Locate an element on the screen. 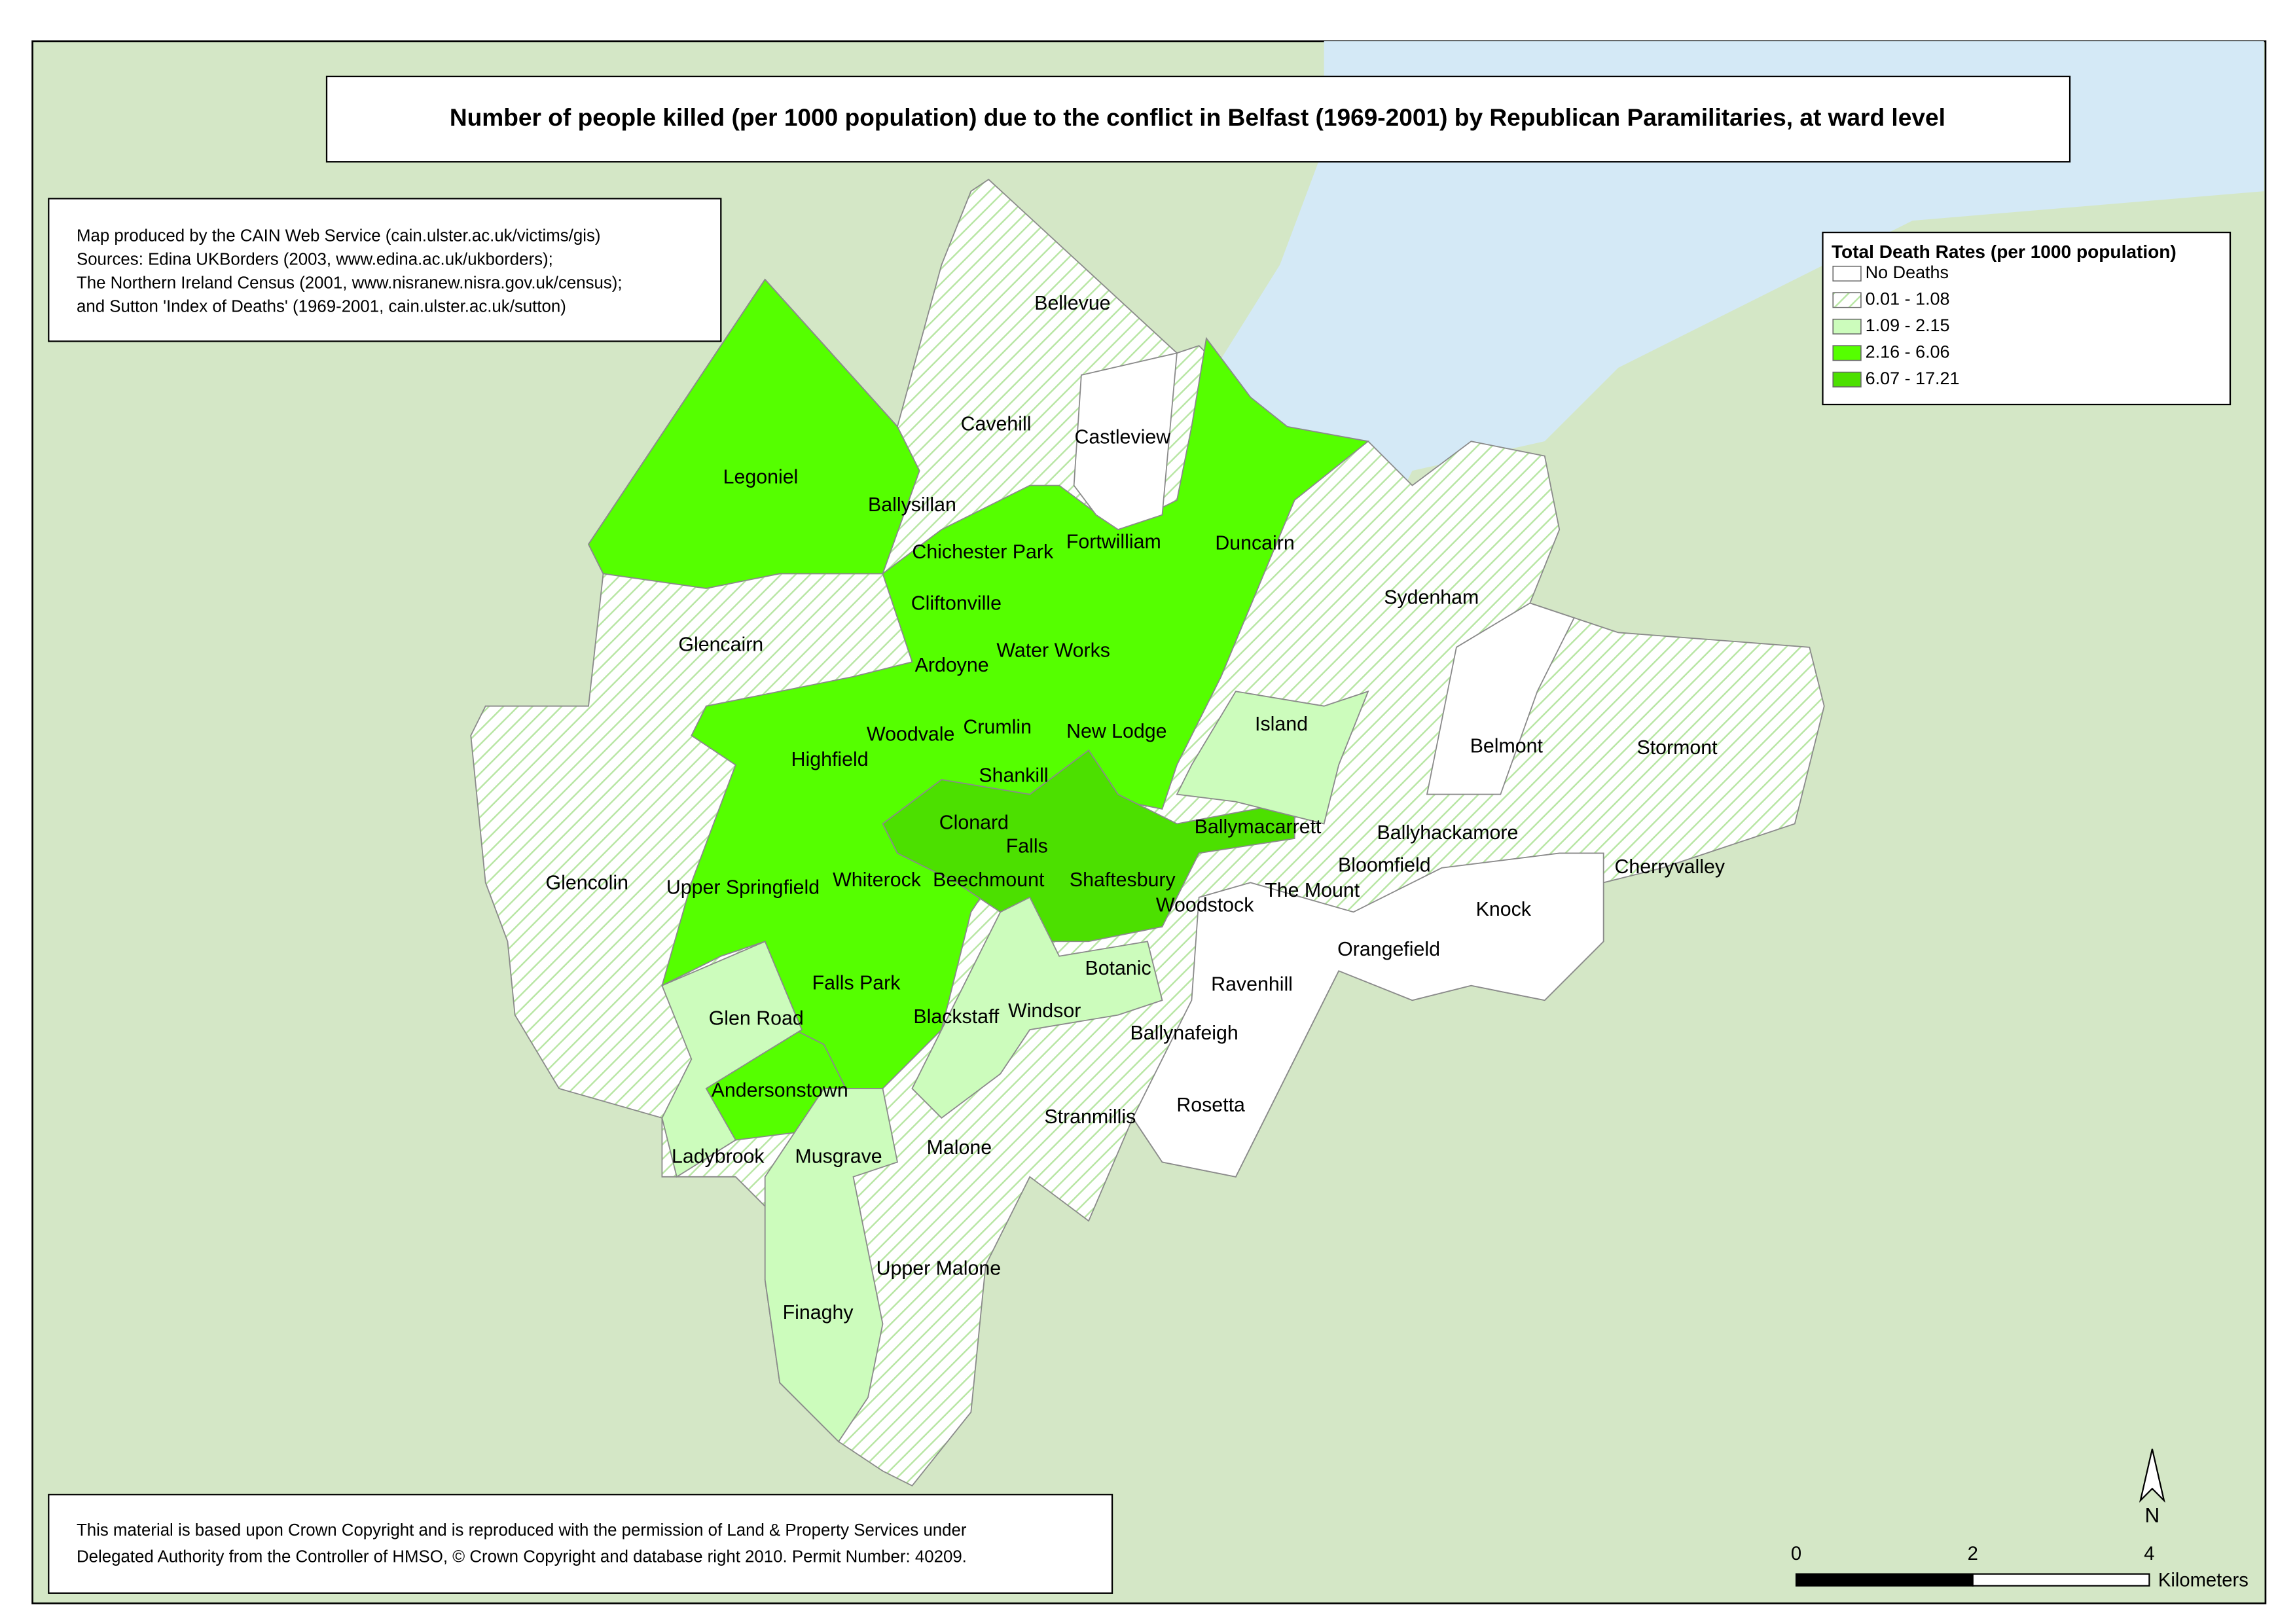  legend-title: Total Death Rates (per 1000 population) is located at coordinates (2004, 252).